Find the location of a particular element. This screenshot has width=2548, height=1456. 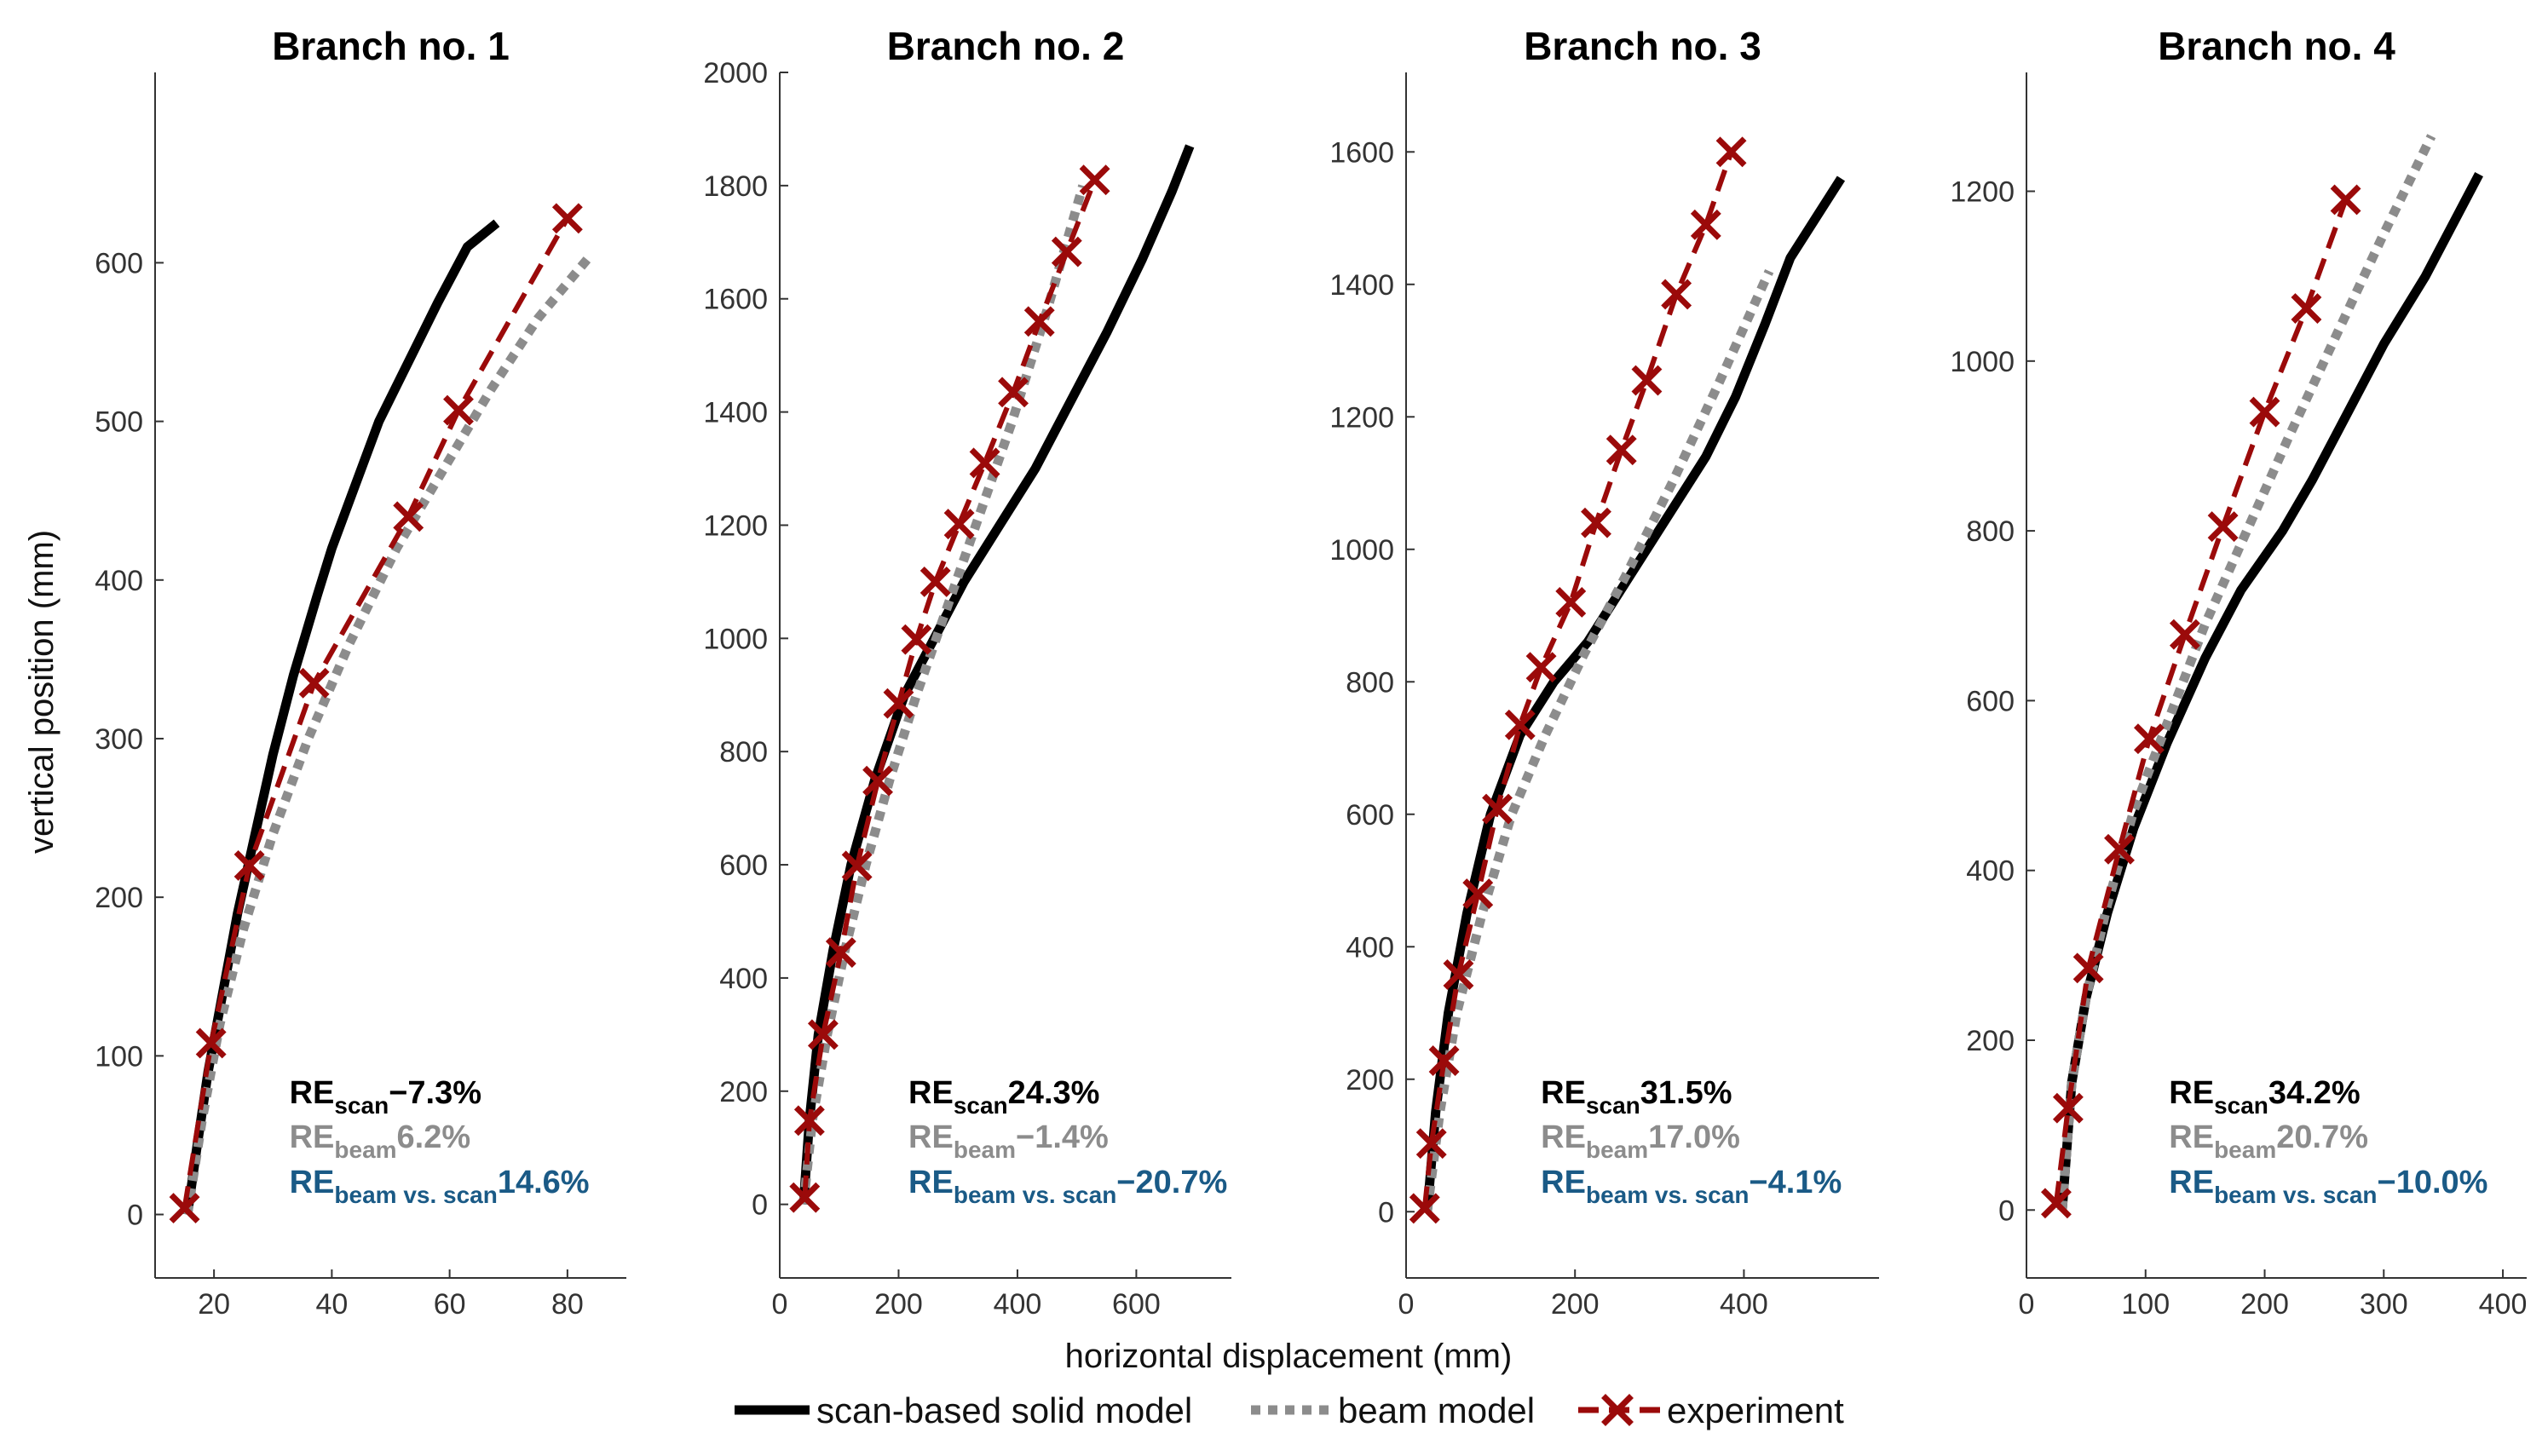

y-tick-label: 300 is located at coordinates (119, 739).